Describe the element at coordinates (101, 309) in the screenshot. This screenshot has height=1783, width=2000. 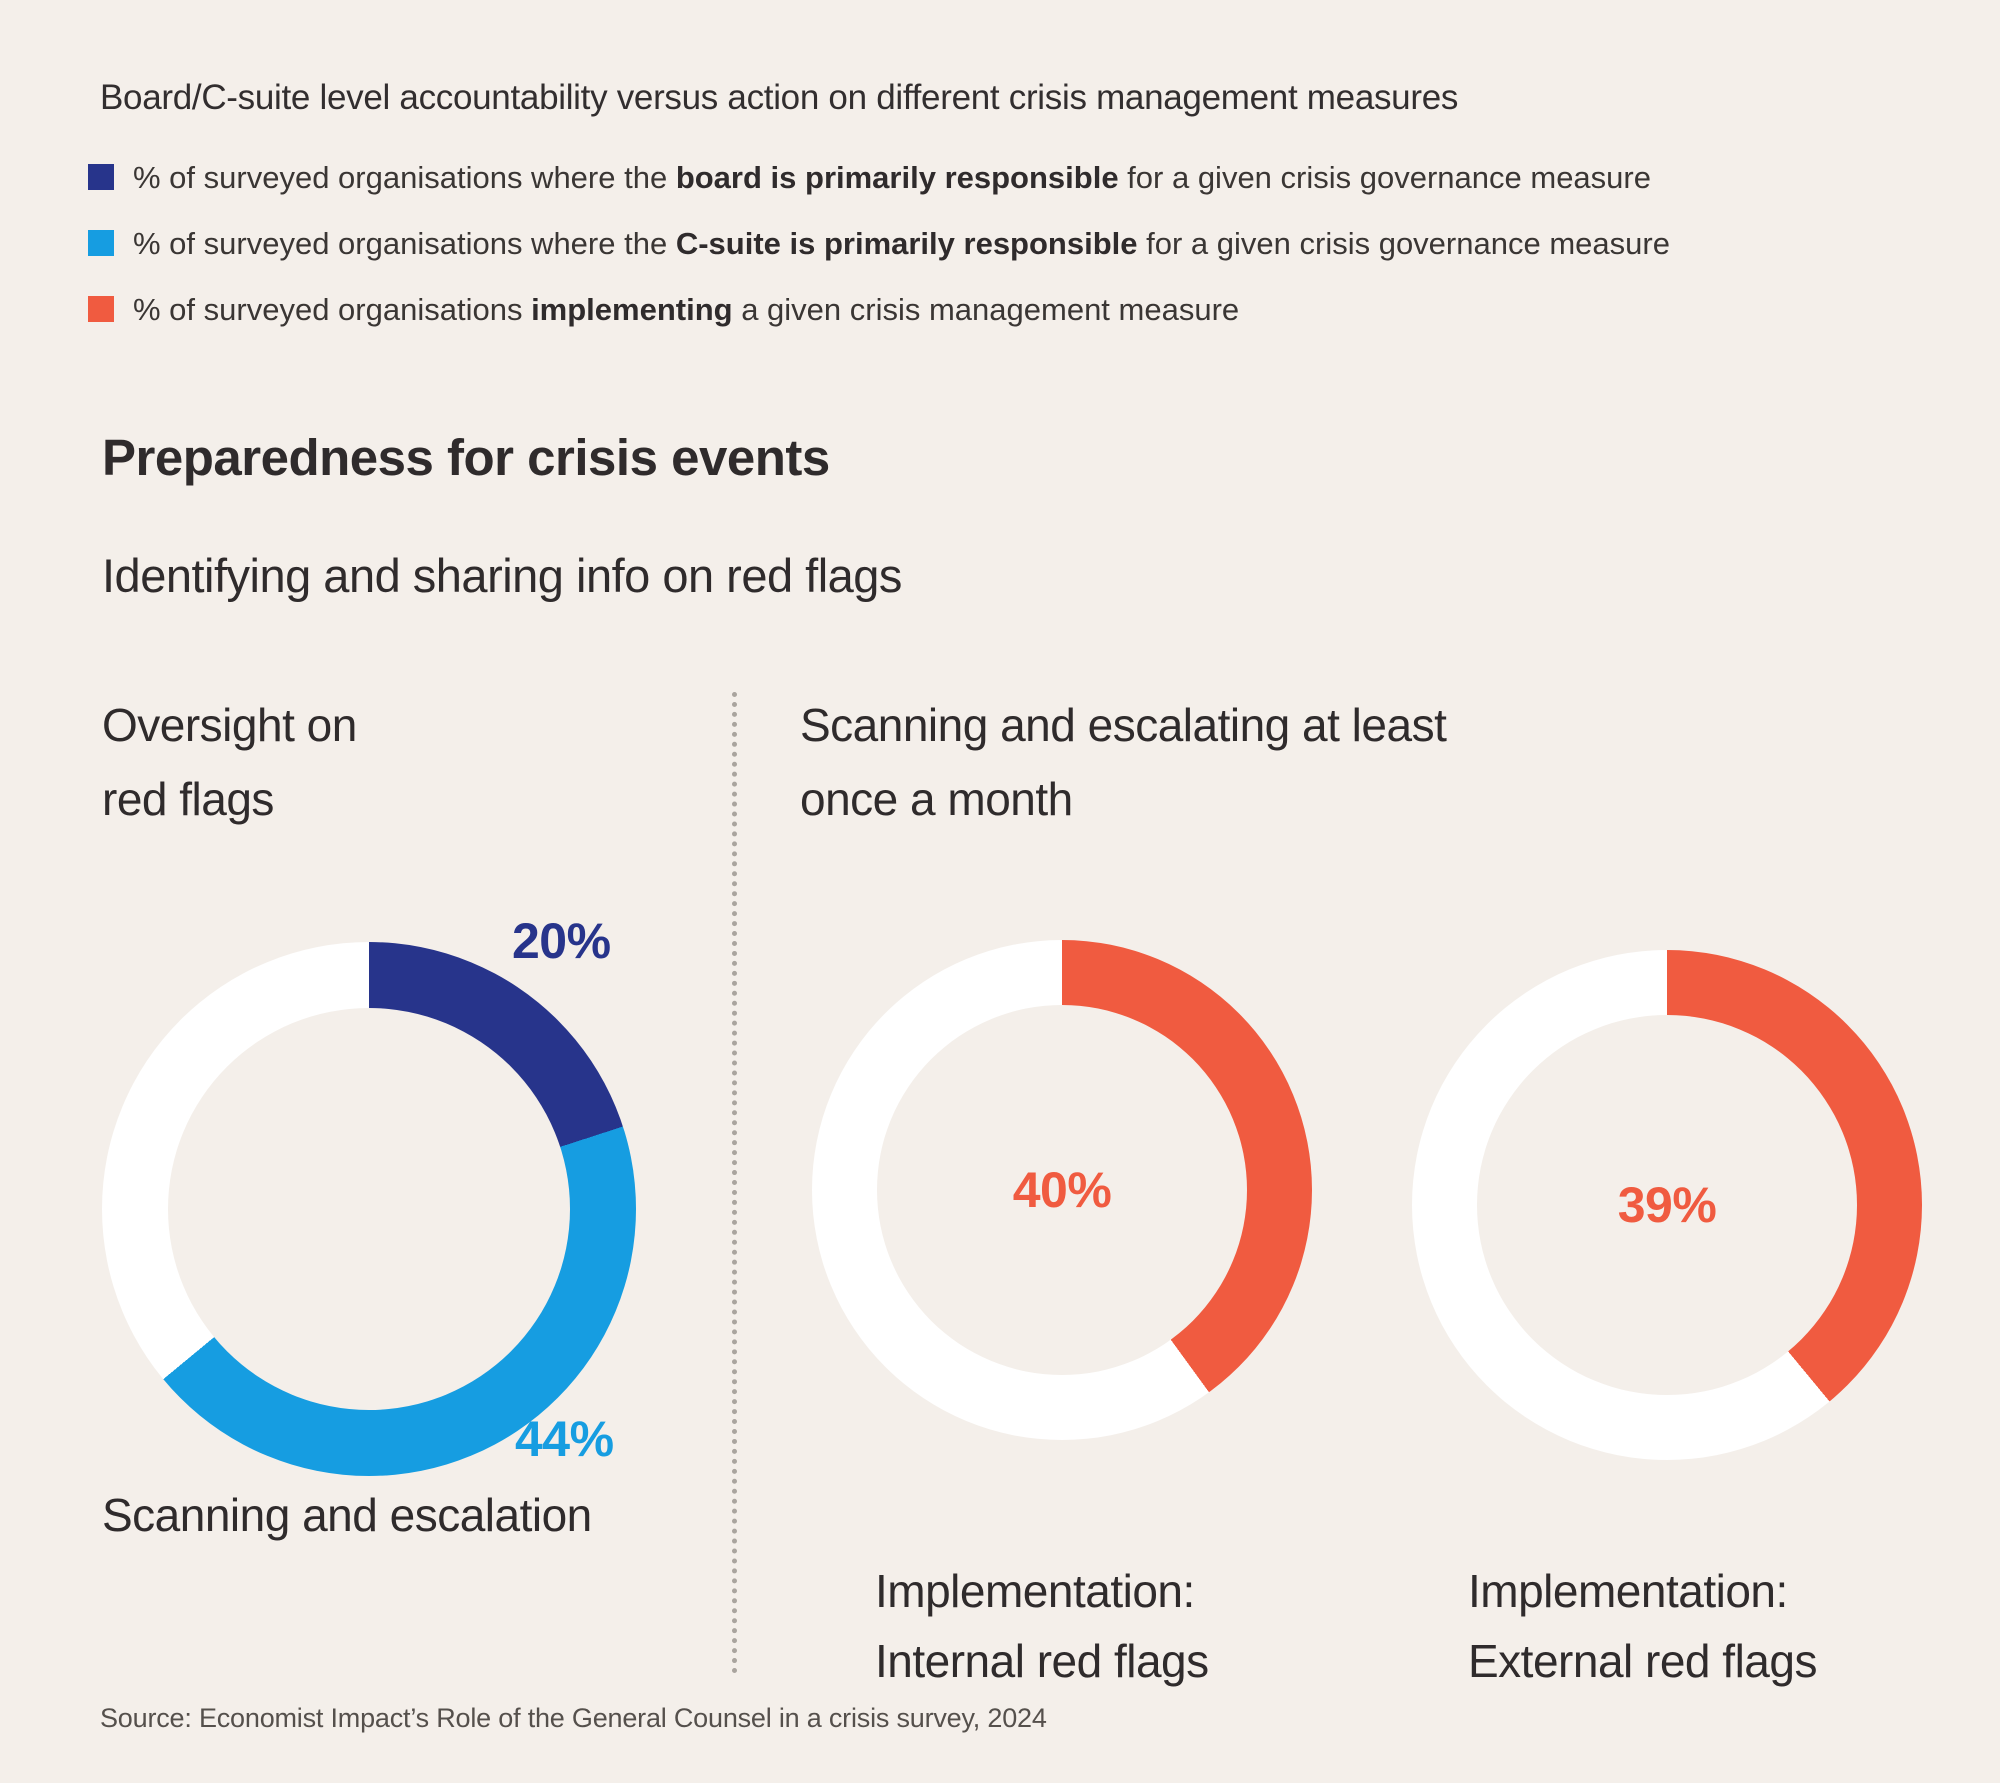
I see `orange-swatch-icon` at that location.